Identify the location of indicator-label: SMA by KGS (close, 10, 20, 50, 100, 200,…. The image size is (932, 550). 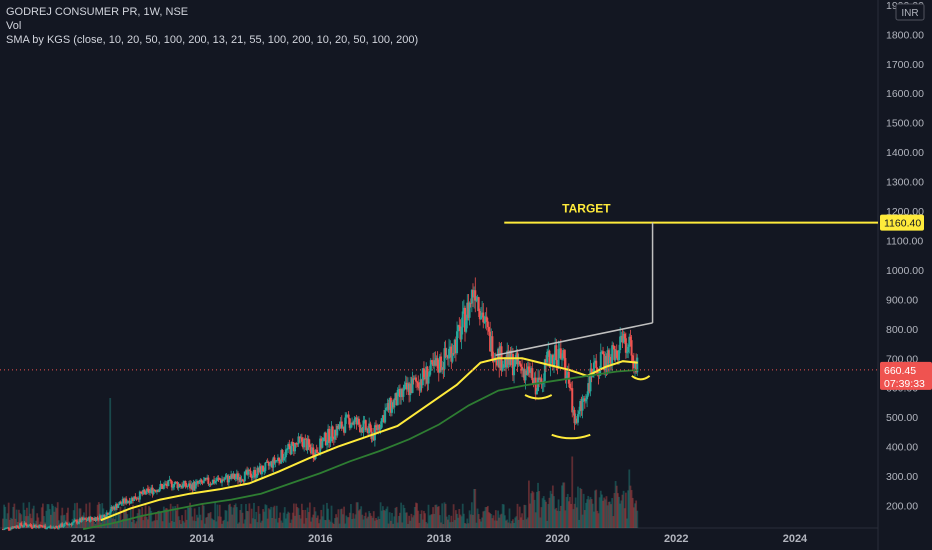
(212, 40).